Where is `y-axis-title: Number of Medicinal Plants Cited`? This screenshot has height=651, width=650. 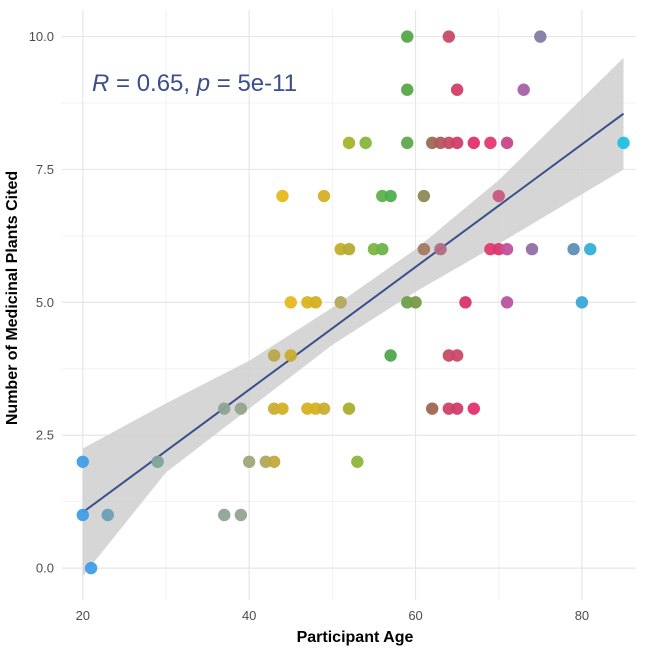
y-axis-title: Number of Medicinal Plants Cited is located at coordinates (12, 298).